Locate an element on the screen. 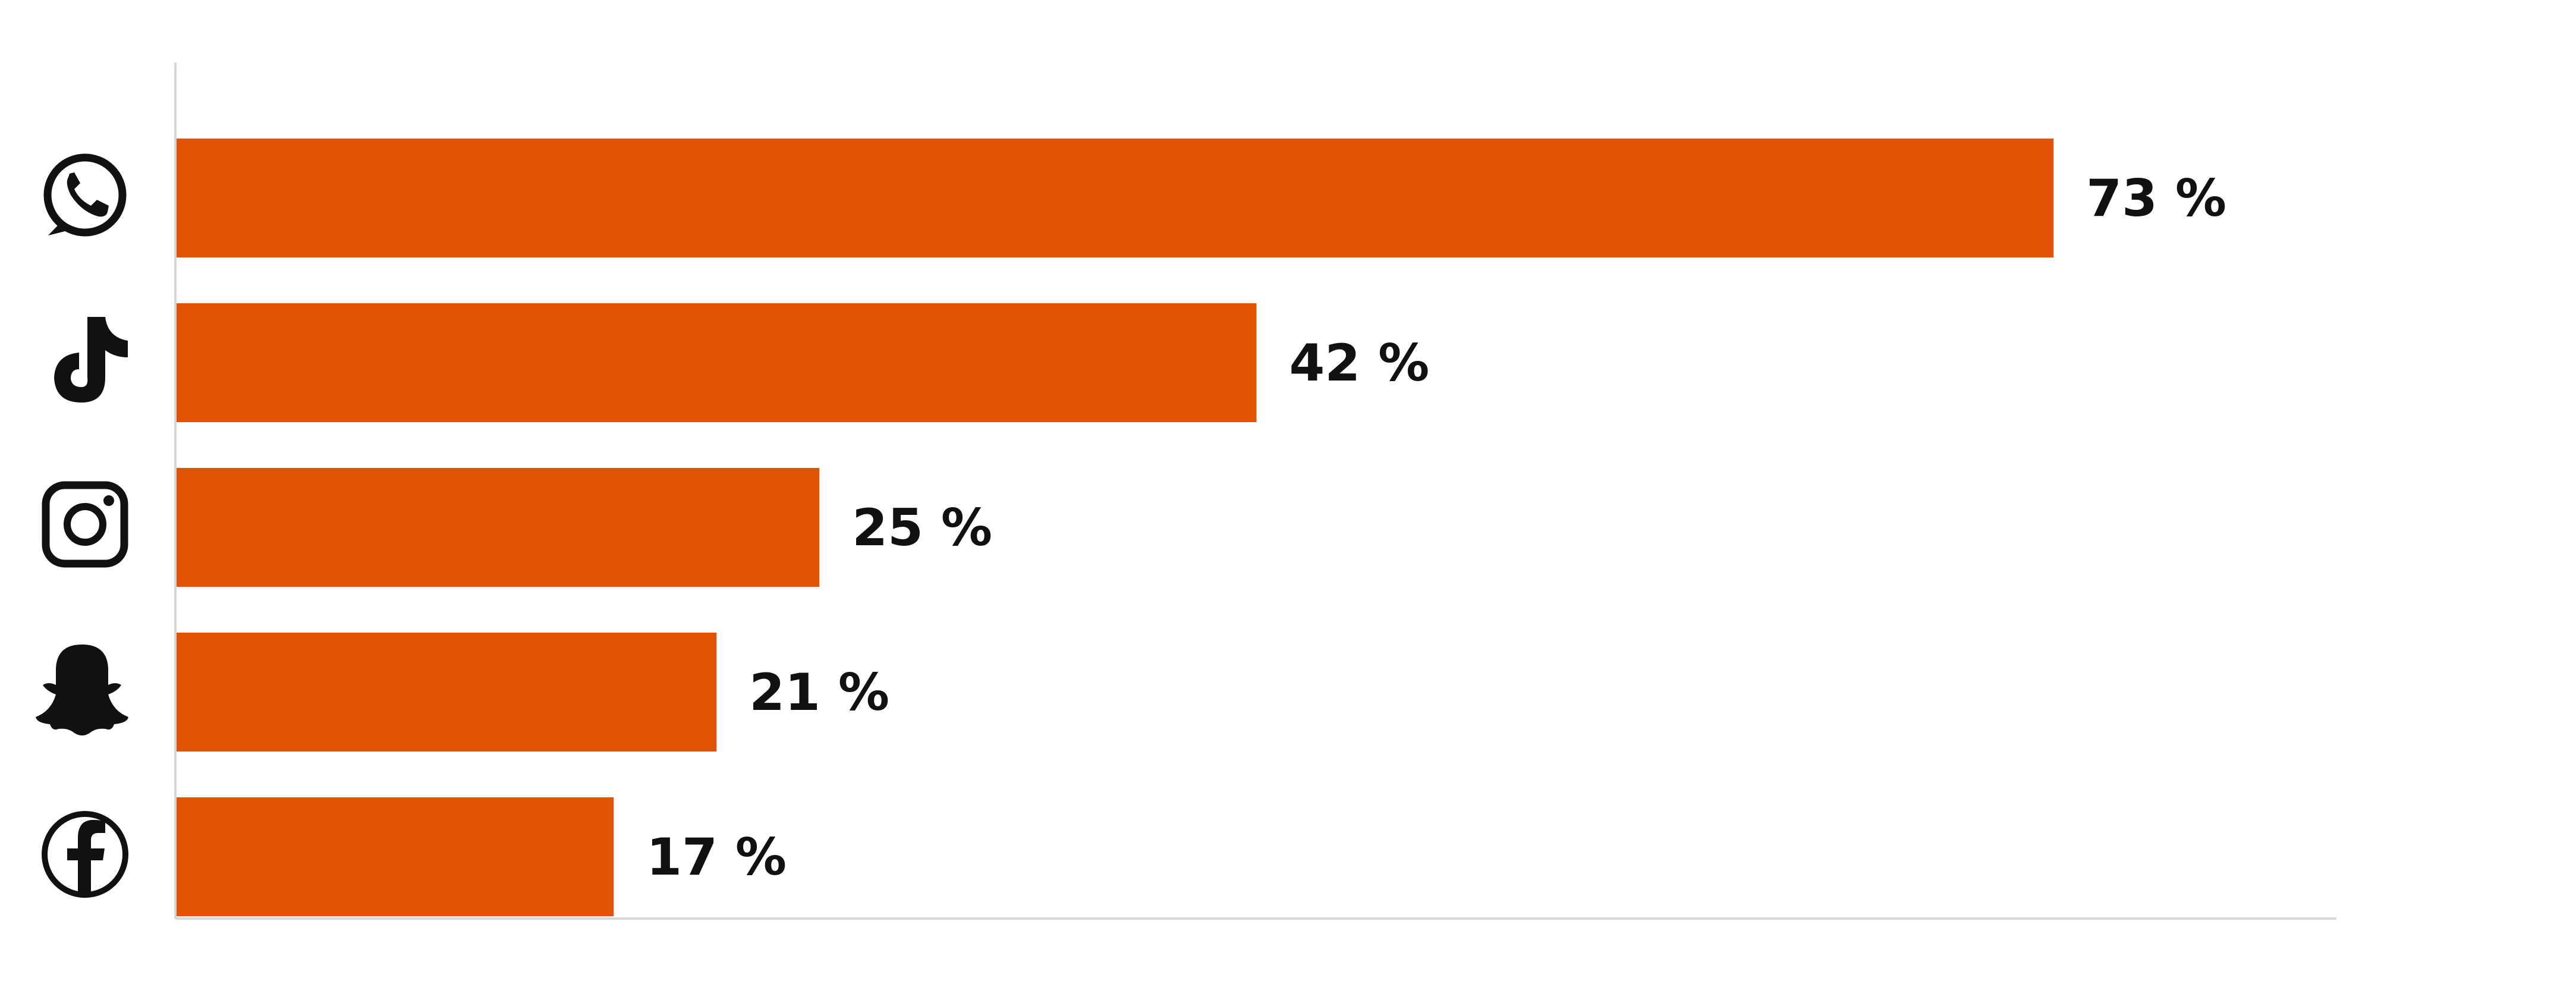  value-label-instagram: 25 % is located at coordinates (922, 528).